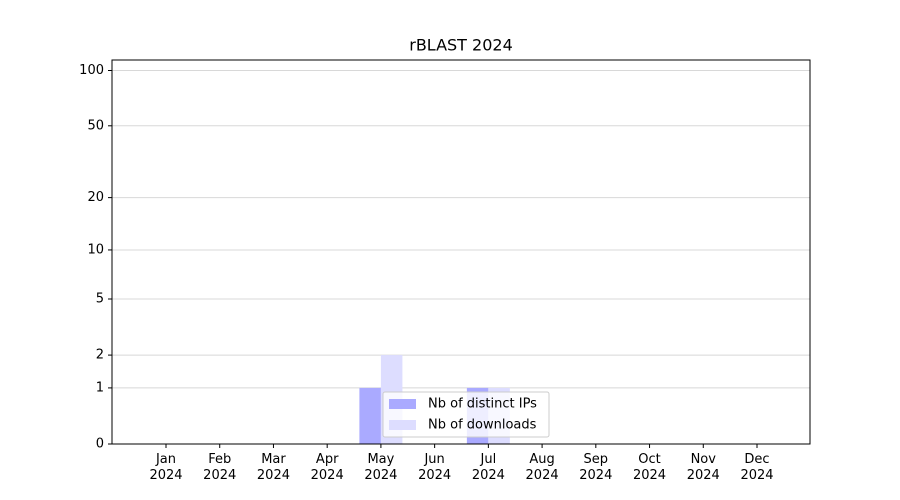  What do you see at coordinates (100, 444) in the screenshot?
I see `y-tick-label: 0` at bounding box center [100, 444].